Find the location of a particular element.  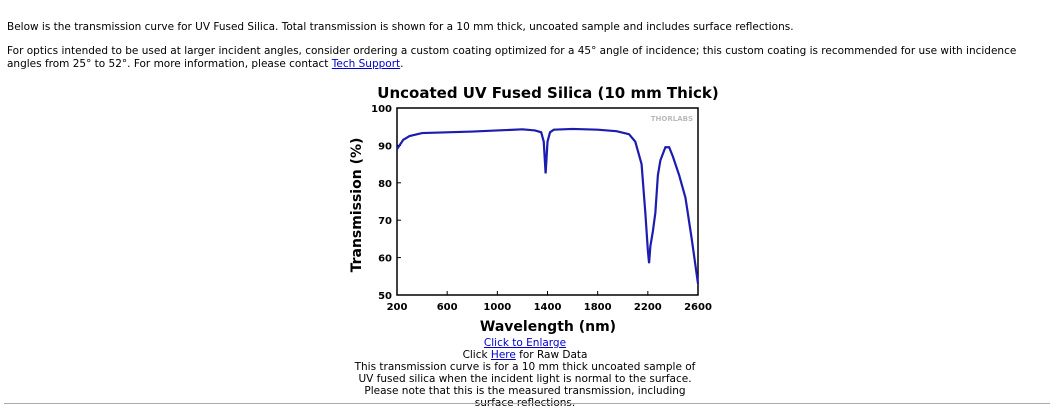

x-tick-label: 600 is located at coordinates (447, 307).